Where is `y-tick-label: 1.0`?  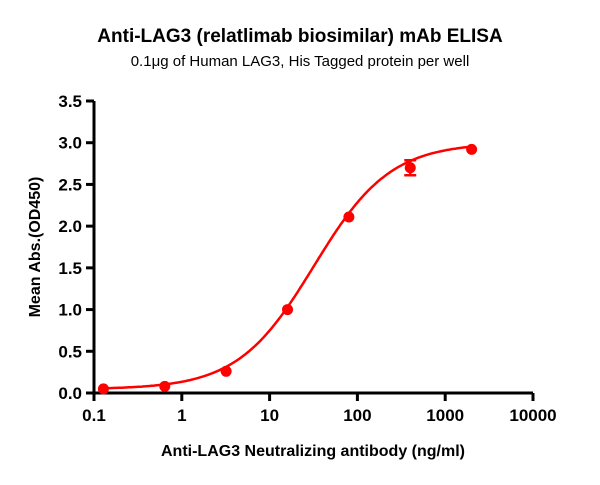 y-tick-label: 1.0 is located at coordinates (70, 310).